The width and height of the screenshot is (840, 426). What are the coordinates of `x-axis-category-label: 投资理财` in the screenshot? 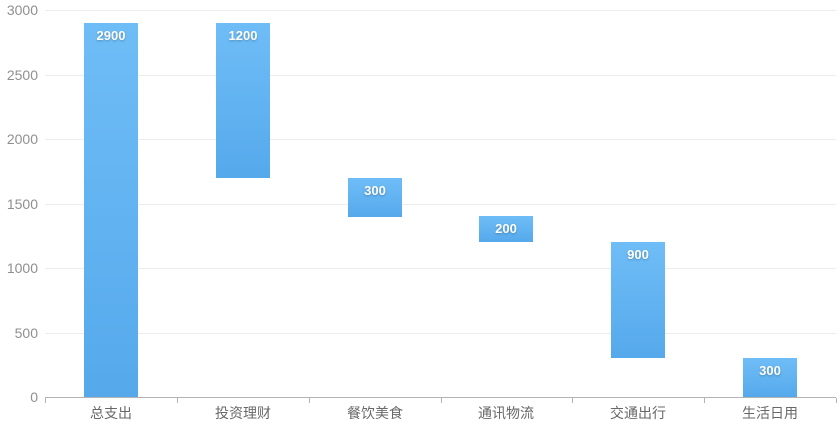 It's located at (243, 413).